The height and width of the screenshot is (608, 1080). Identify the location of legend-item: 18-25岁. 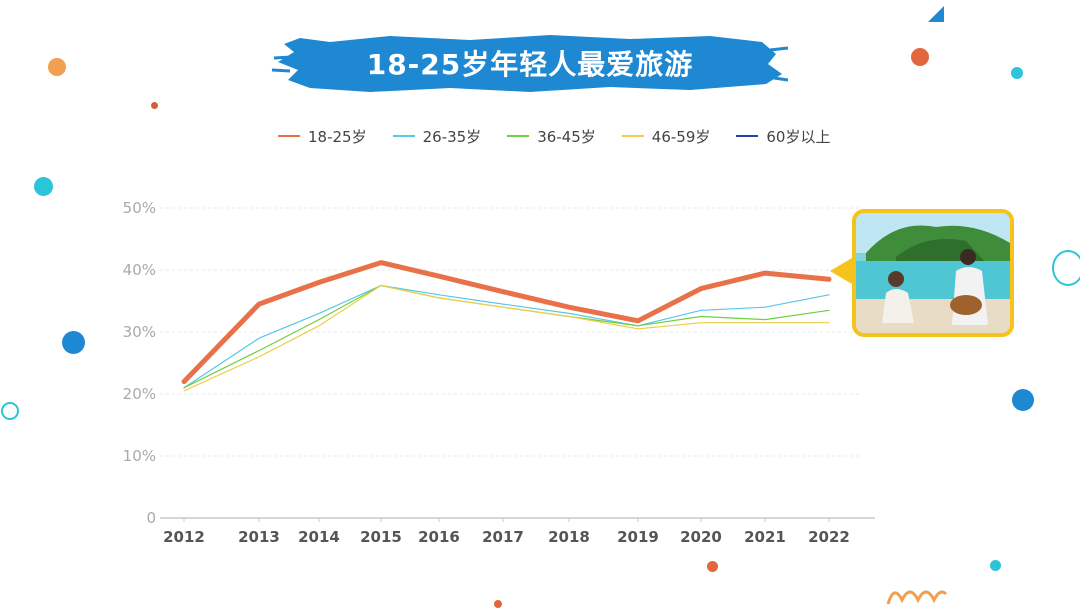
(322, 136).